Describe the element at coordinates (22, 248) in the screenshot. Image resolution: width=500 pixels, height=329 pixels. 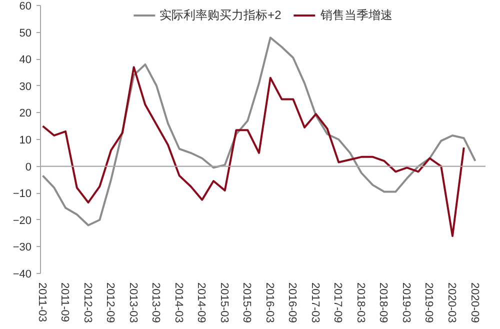
I see `y-tick-label: −30` at that location.